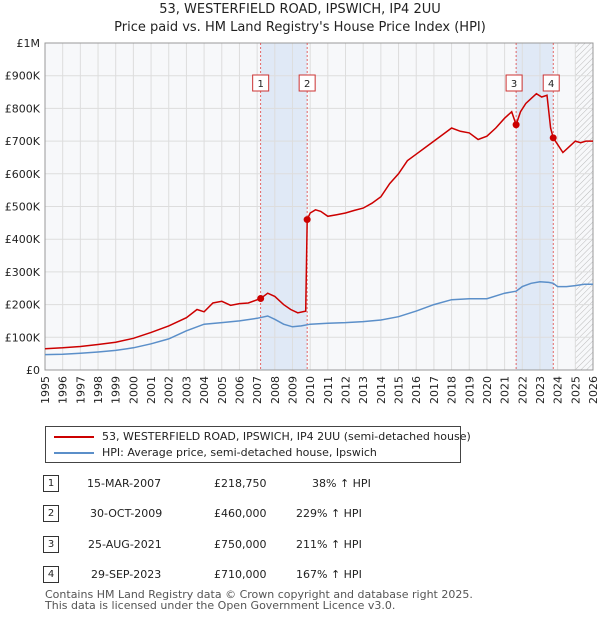 Image resolution: width=600 pixels, height=620 pixels. Describe the element at coordinates (29, 43) in the screenshot. I see `y-tick-label: £1M` at that location.